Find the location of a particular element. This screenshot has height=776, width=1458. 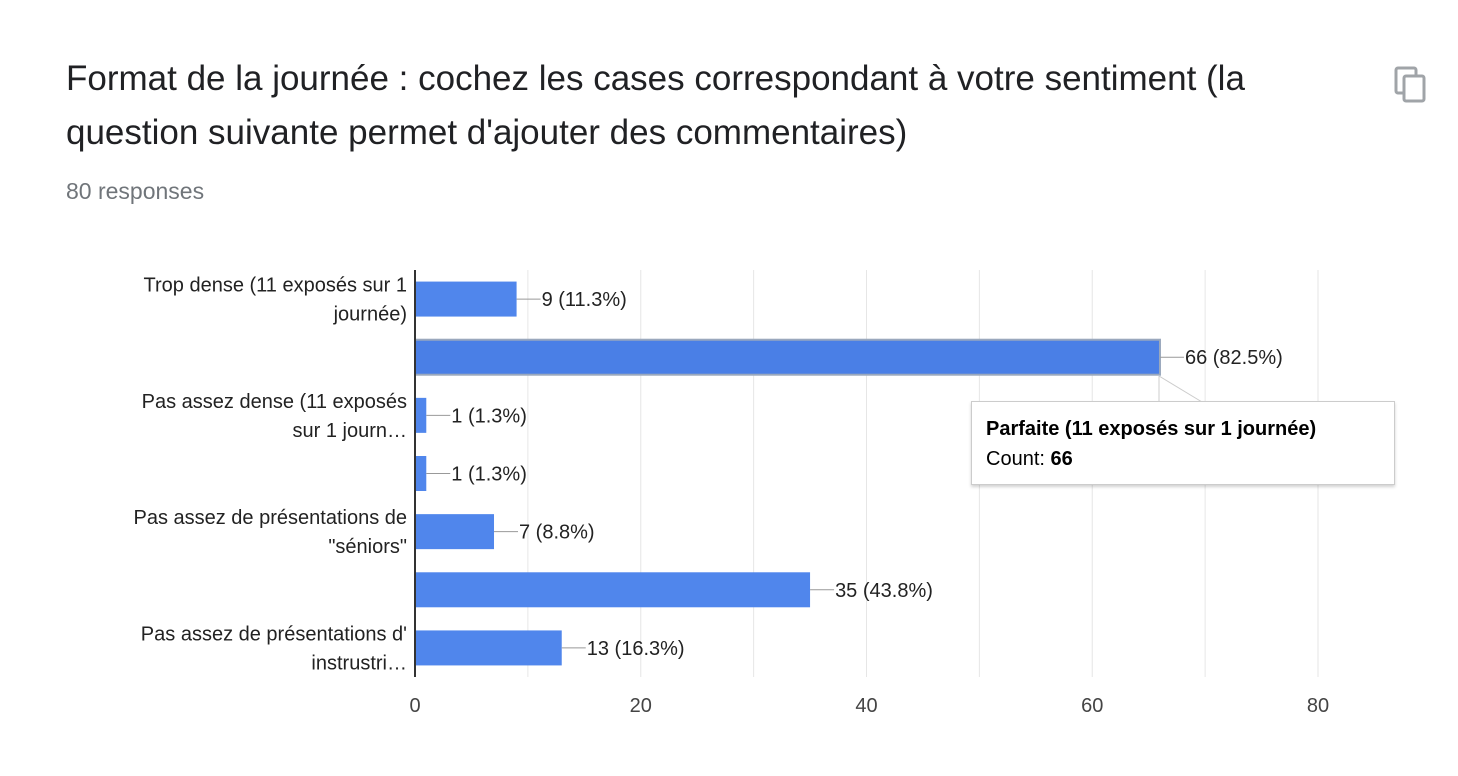

x-tick-label: 60 is located at coordinates (1092, 706).